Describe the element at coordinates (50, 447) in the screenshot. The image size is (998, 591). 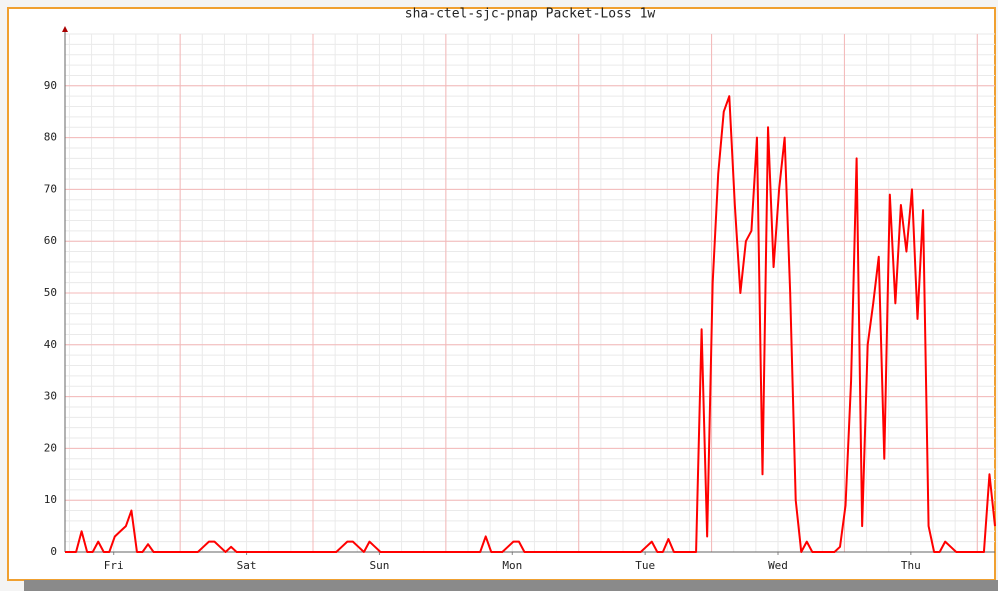
I see `y-tick-label: 20` at that location.